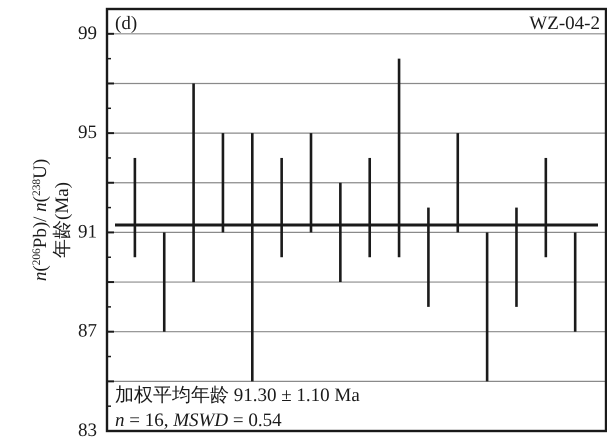 The width and height of the screenshot is (607, 439). What do you see at coordinates (87, 429) in the screenshot?
I see `y-tick-label: 83` at bounding box center [87, 429].